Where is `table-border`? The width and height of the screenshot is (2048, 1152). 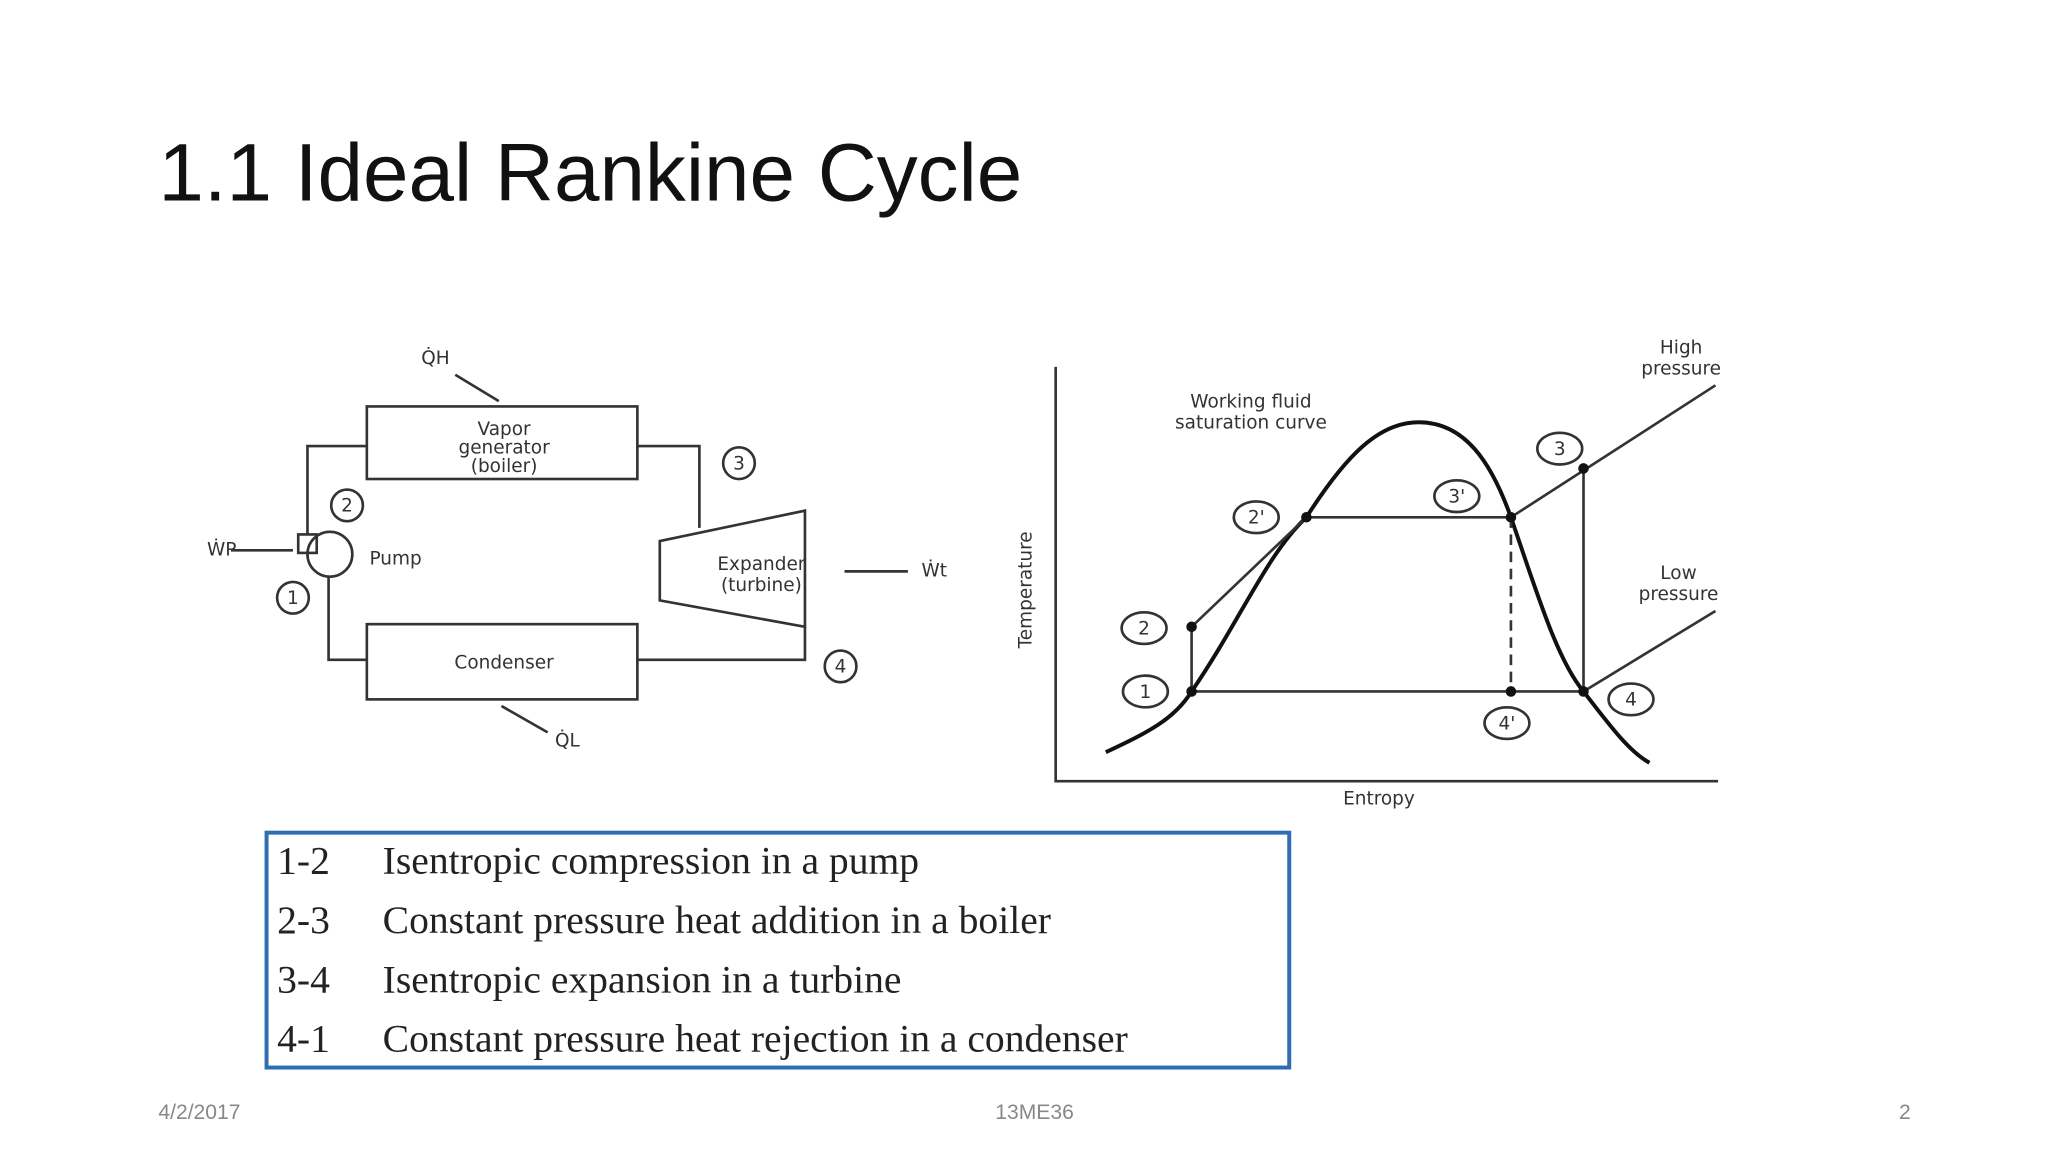
table-border is located at coordinates (778, 950).